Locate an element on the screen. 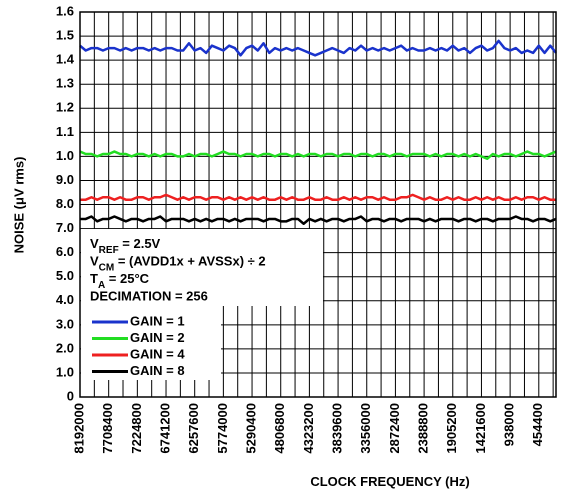  annotation-box is located at coordinates (202, 267).